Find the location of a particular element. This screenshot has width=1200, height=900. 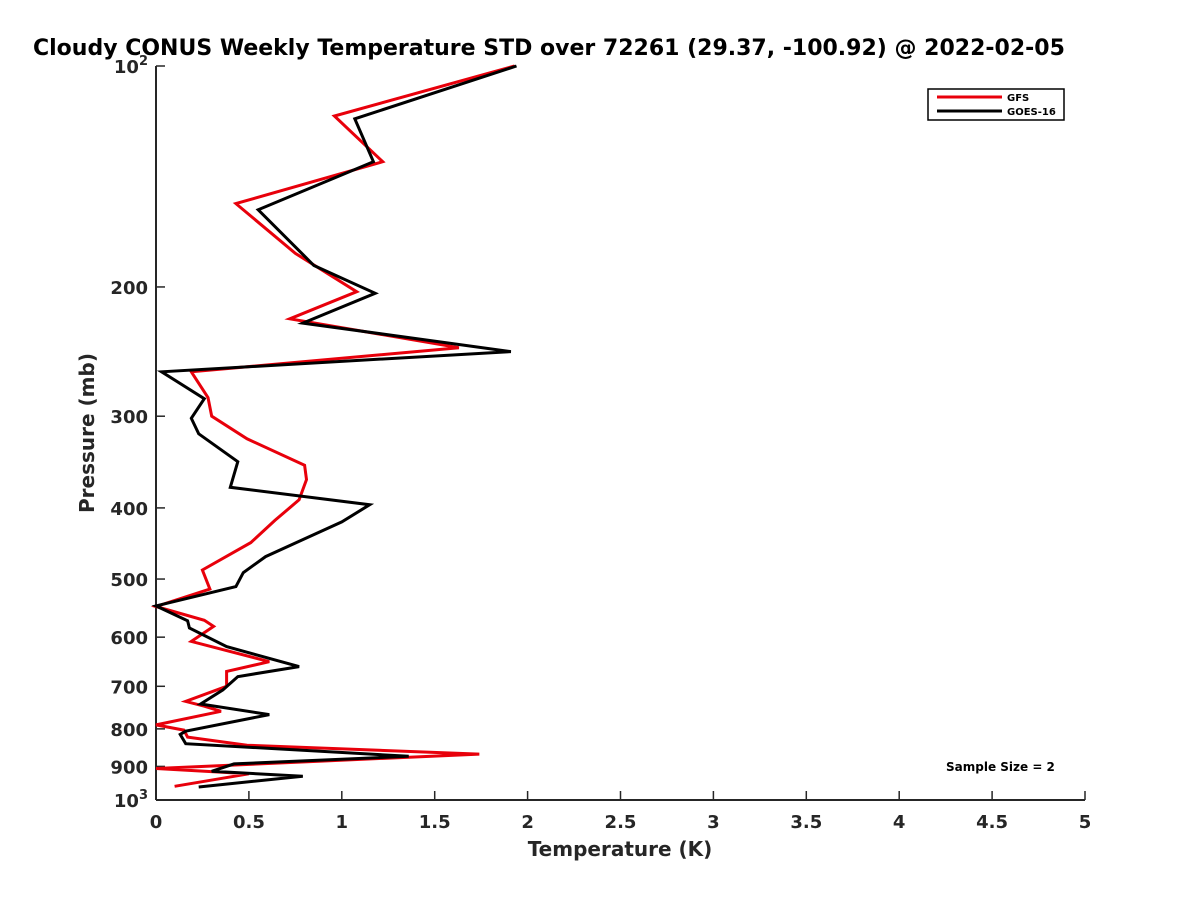

x-tick-label: 3.5 is located at coordinates (806, 822).